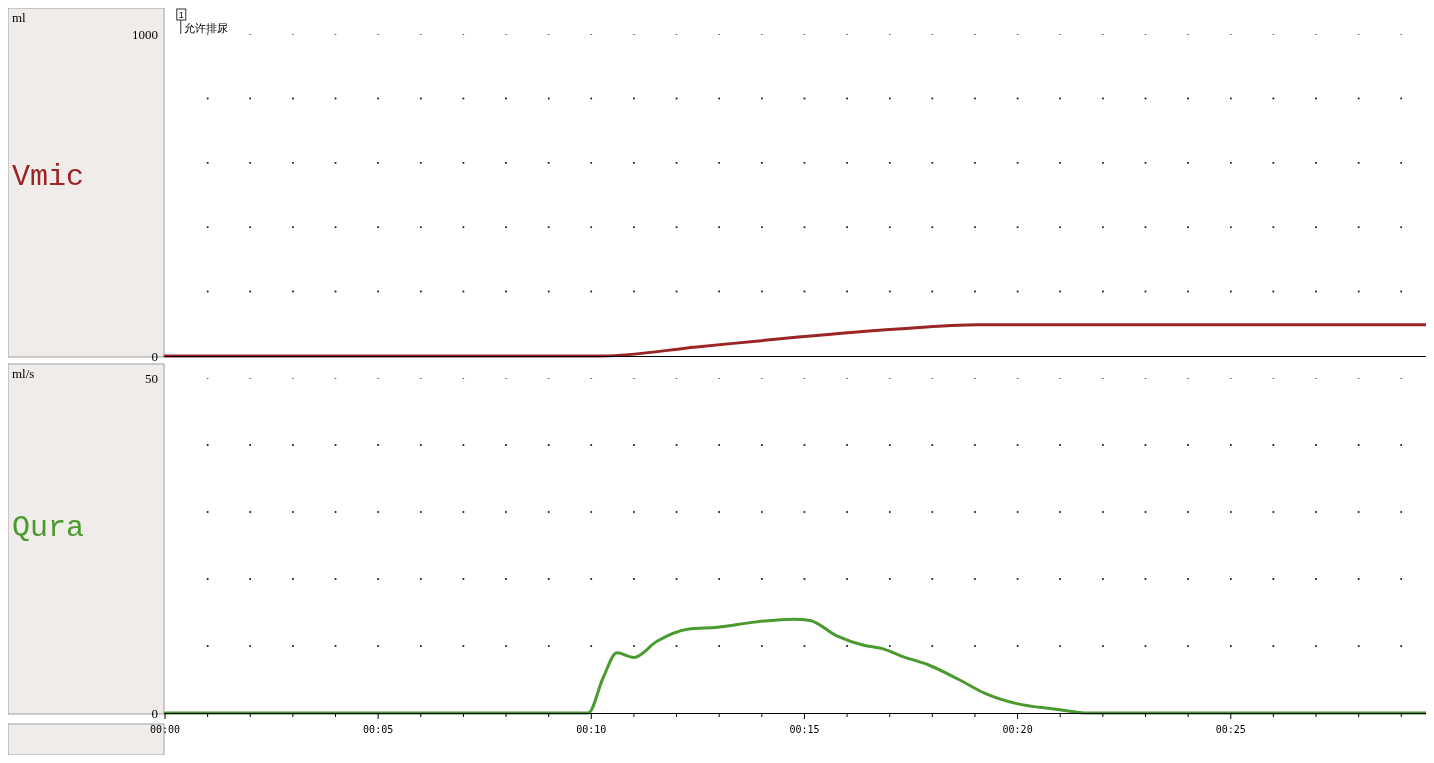 The width and height of the screenshot is (1434, 763). I want to click on y-tick-label: 50, so click(151, 378).